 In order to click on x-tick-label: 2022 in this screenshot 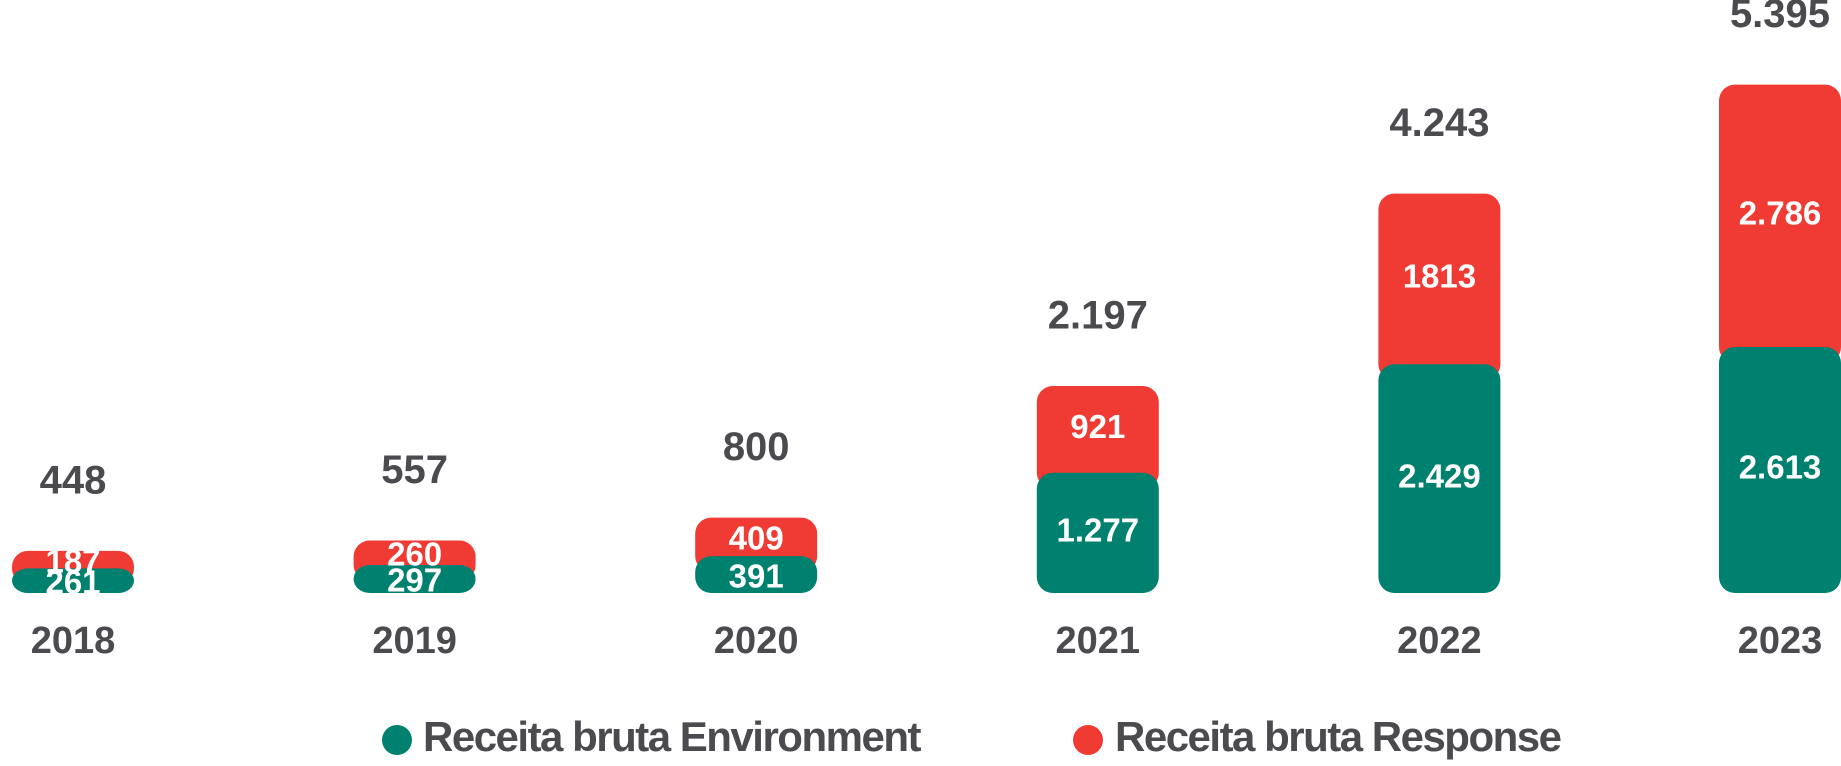, I will do `click(1439, 641)`.